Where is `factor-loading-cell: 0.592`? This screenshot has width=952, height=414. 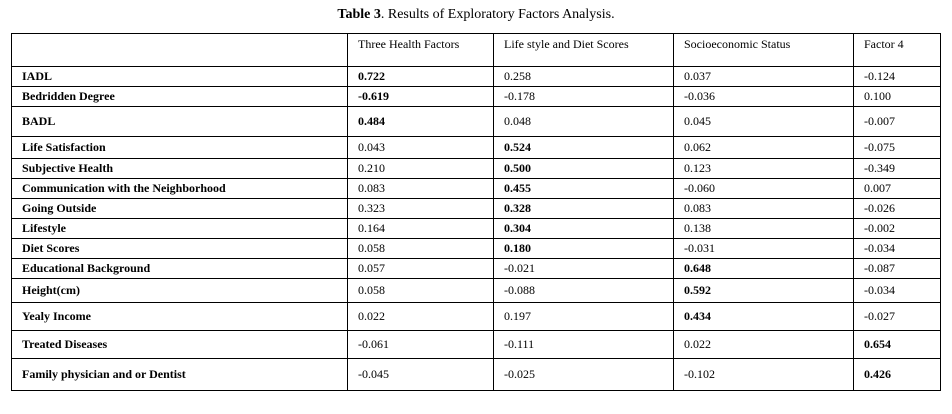 factor-loading-cell: 0.592 is located at coordinates (763, 290).